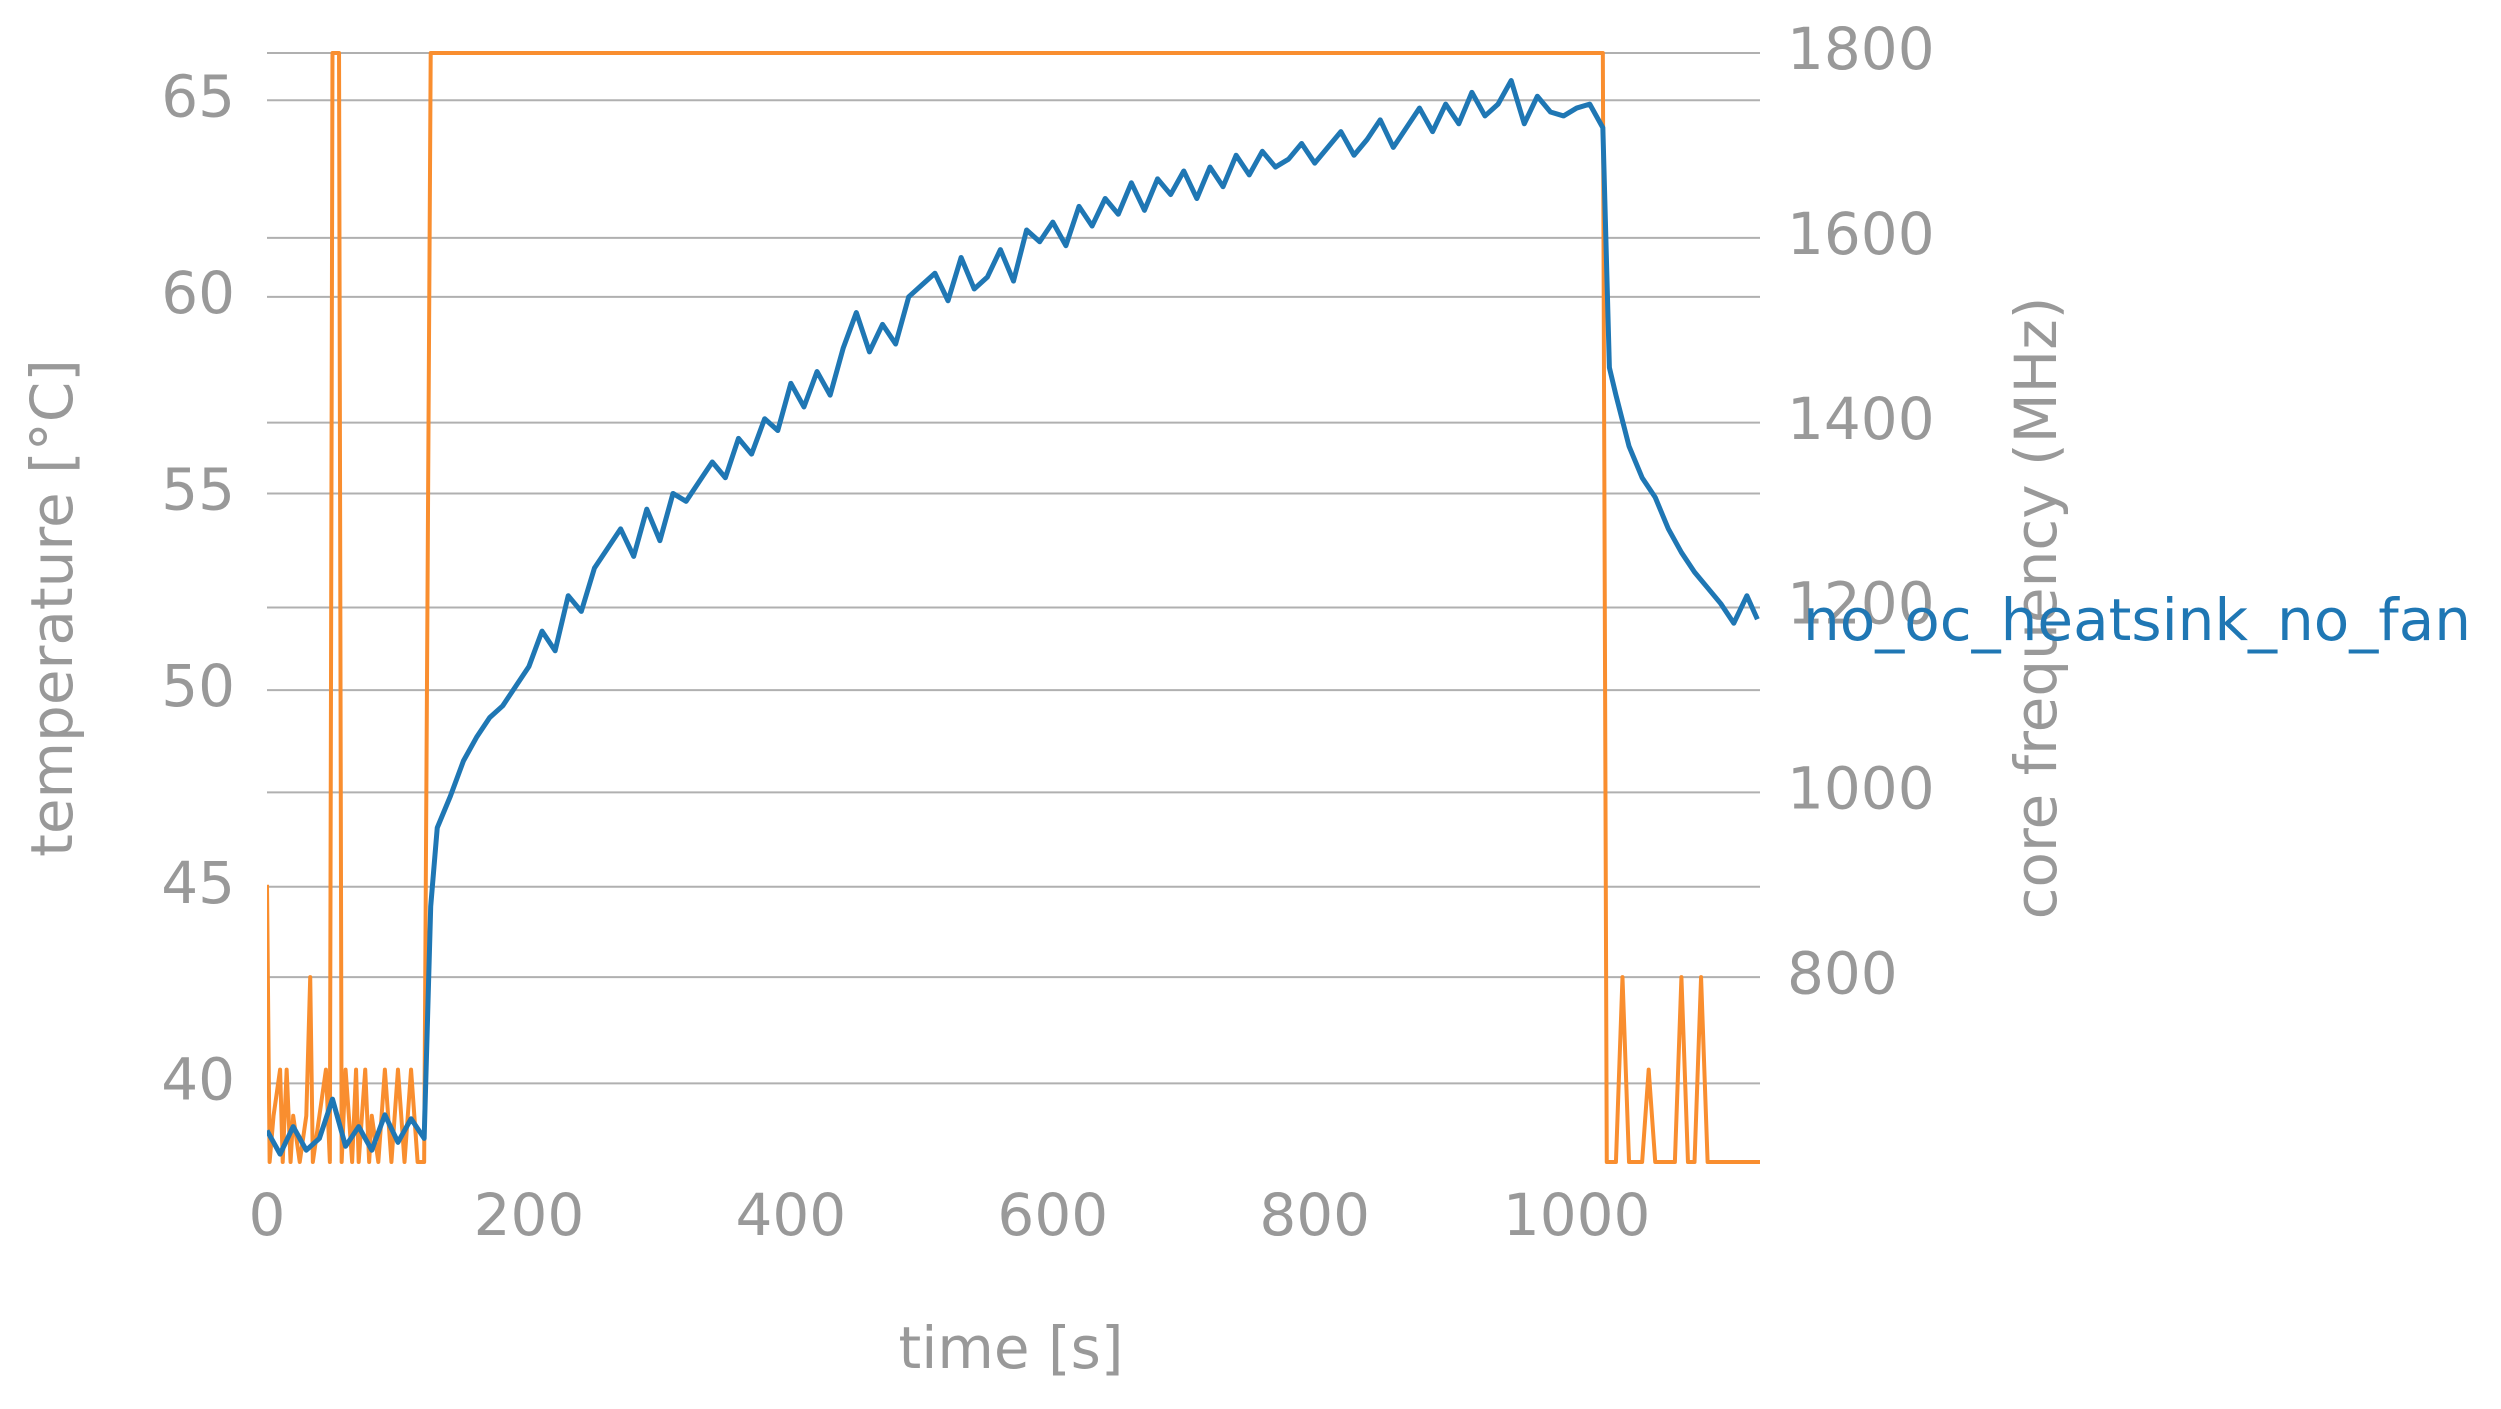  Describe the element at coordinates (1577, 1215) in the screenshot. I see `x-tick-label: 1000` at that location.